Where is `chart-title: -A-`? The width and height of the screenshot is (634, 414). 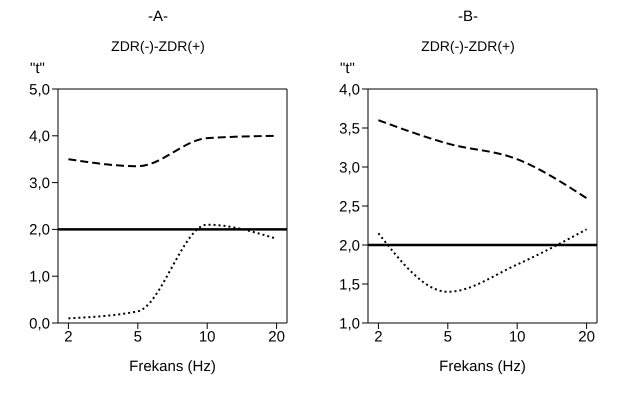
chart-title: -A- is located at coordinates (158, 17).